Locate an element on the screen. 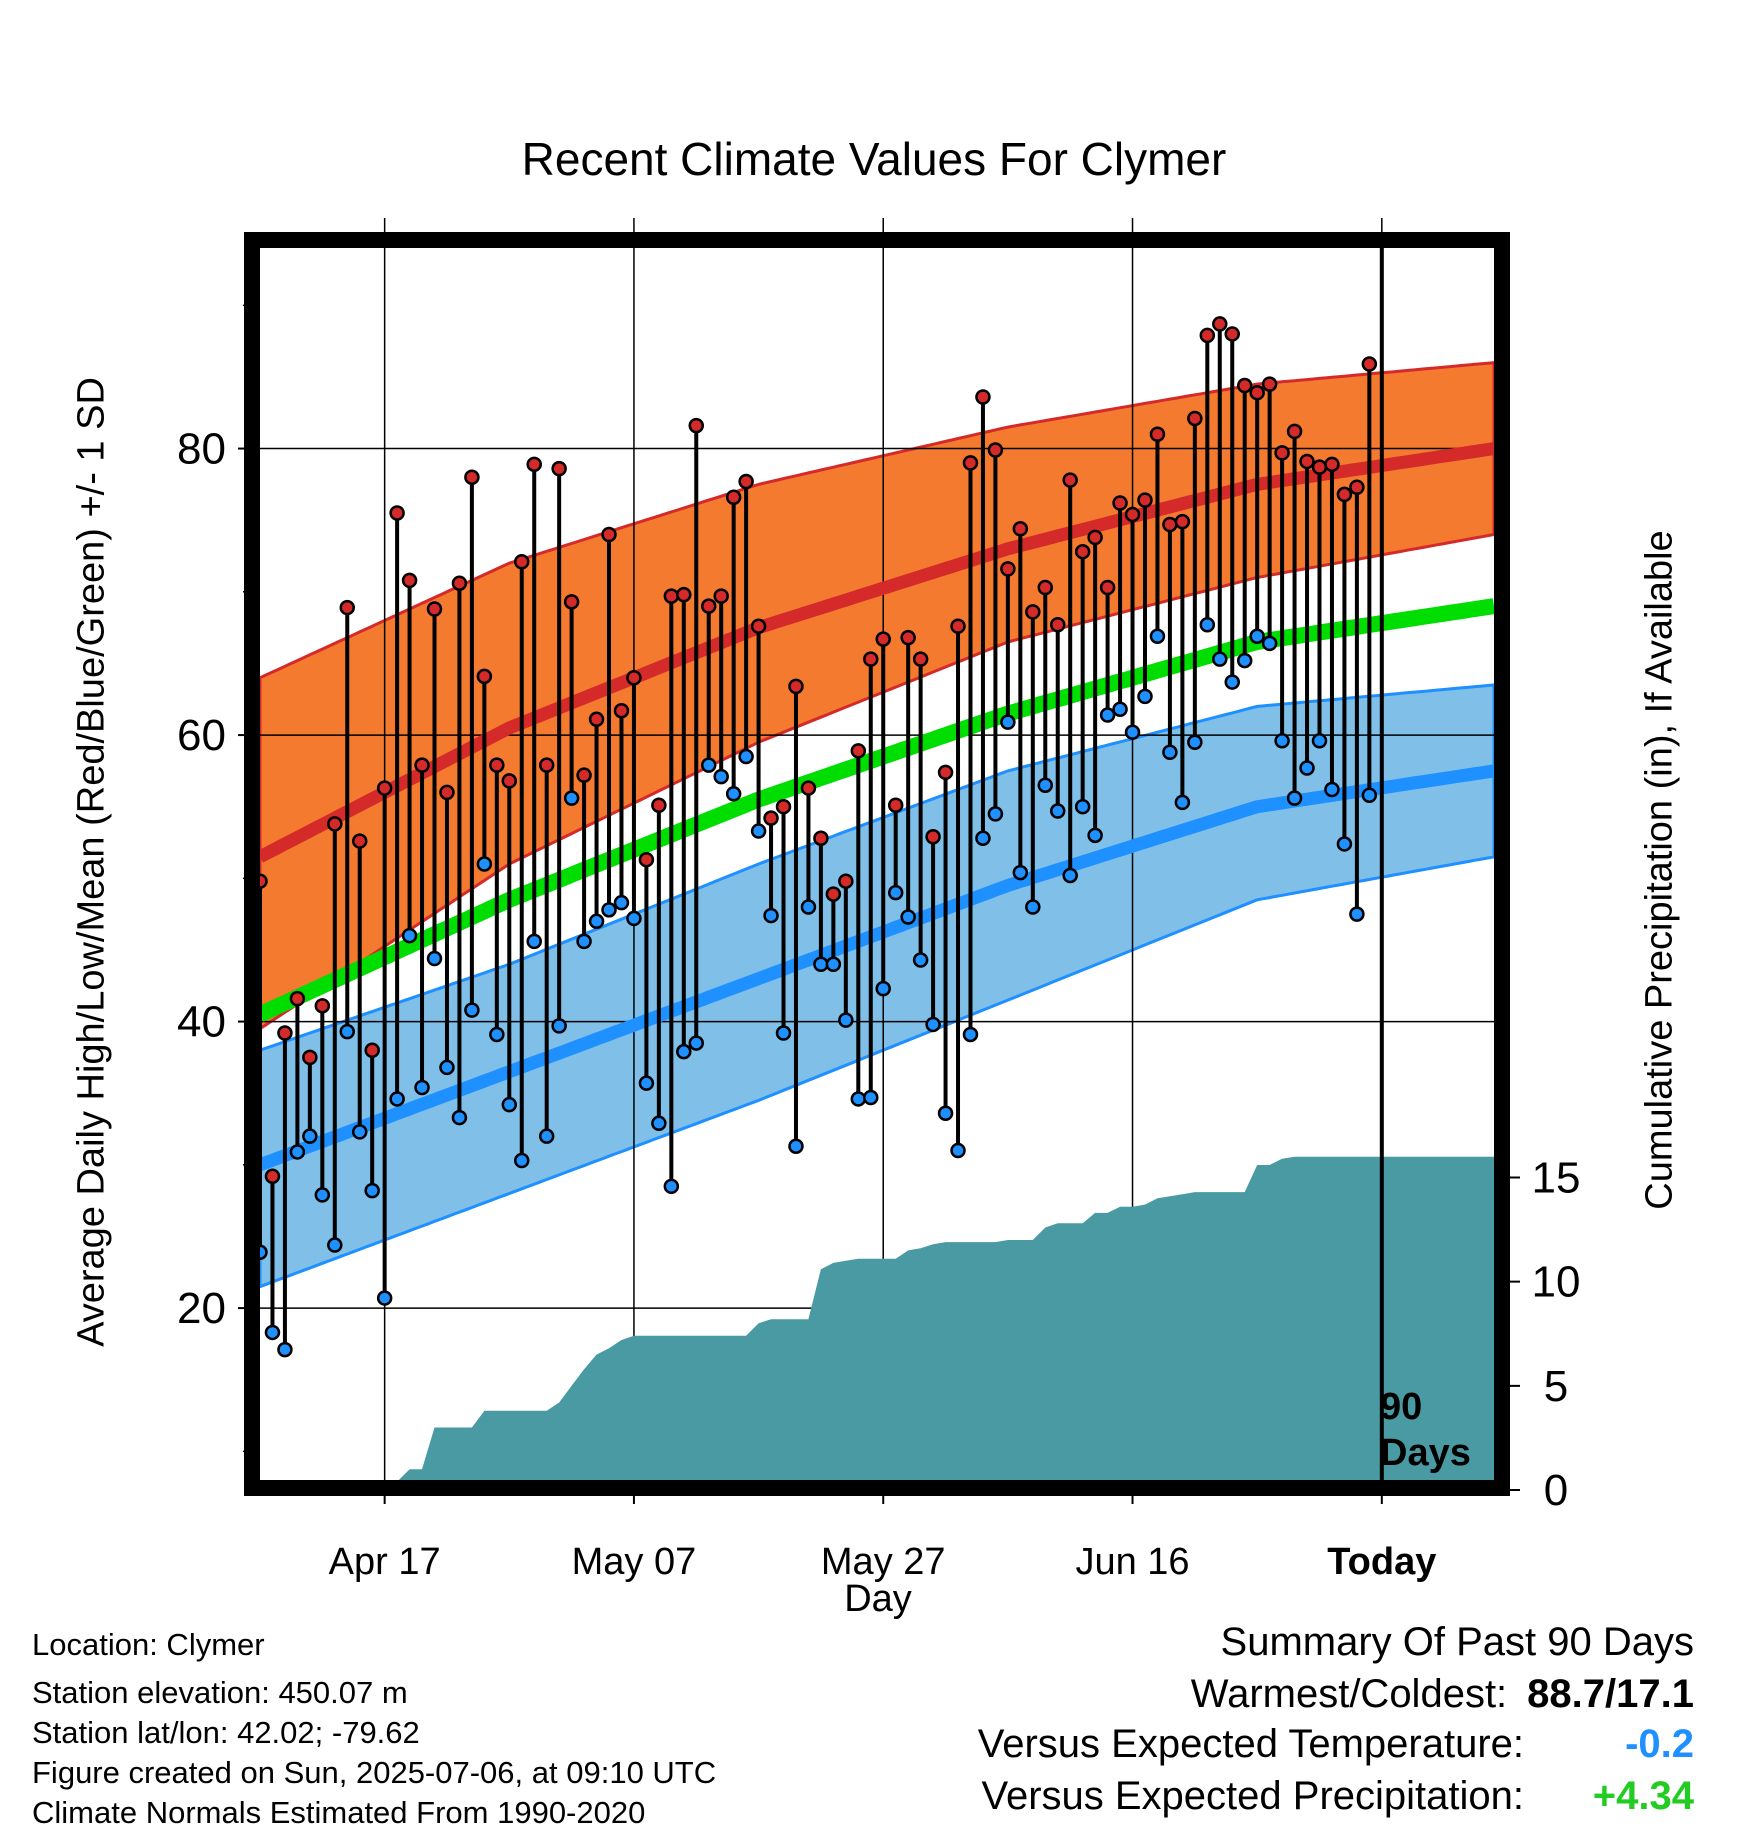 Image resolution: width=1748 pixels, height=1832 pixels. x-tick-label: May 27 is located at coordinates (883, 1562).